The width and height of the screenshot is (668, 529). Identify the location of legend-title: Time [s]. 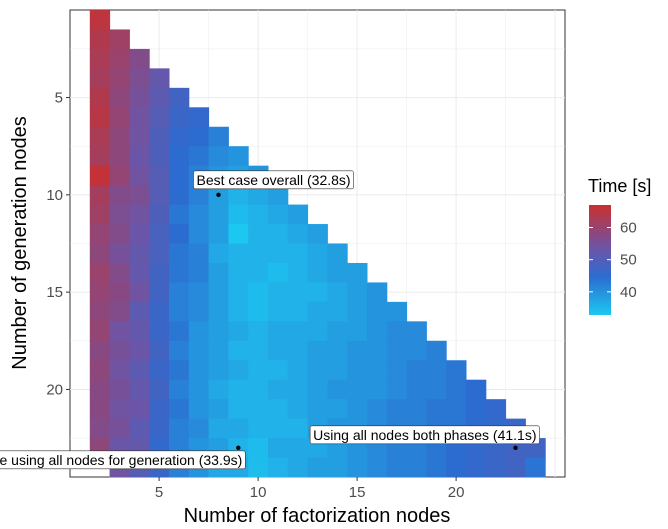
(619, 186).